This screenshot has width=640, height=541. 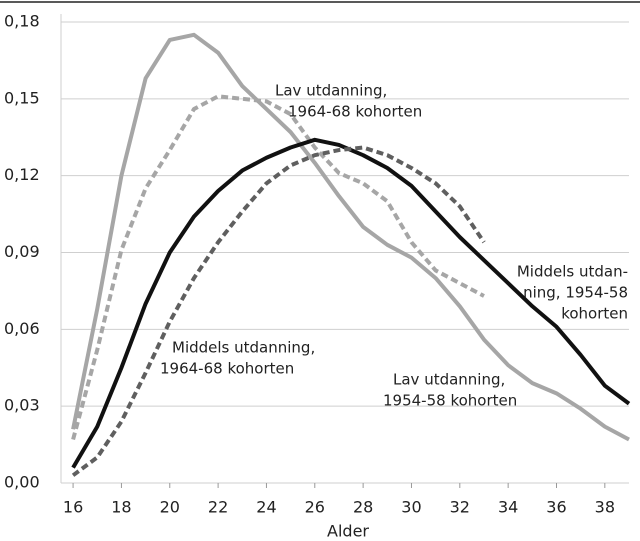 I want to click on y-tick-label: 0,06, so click(x=22, y=328).